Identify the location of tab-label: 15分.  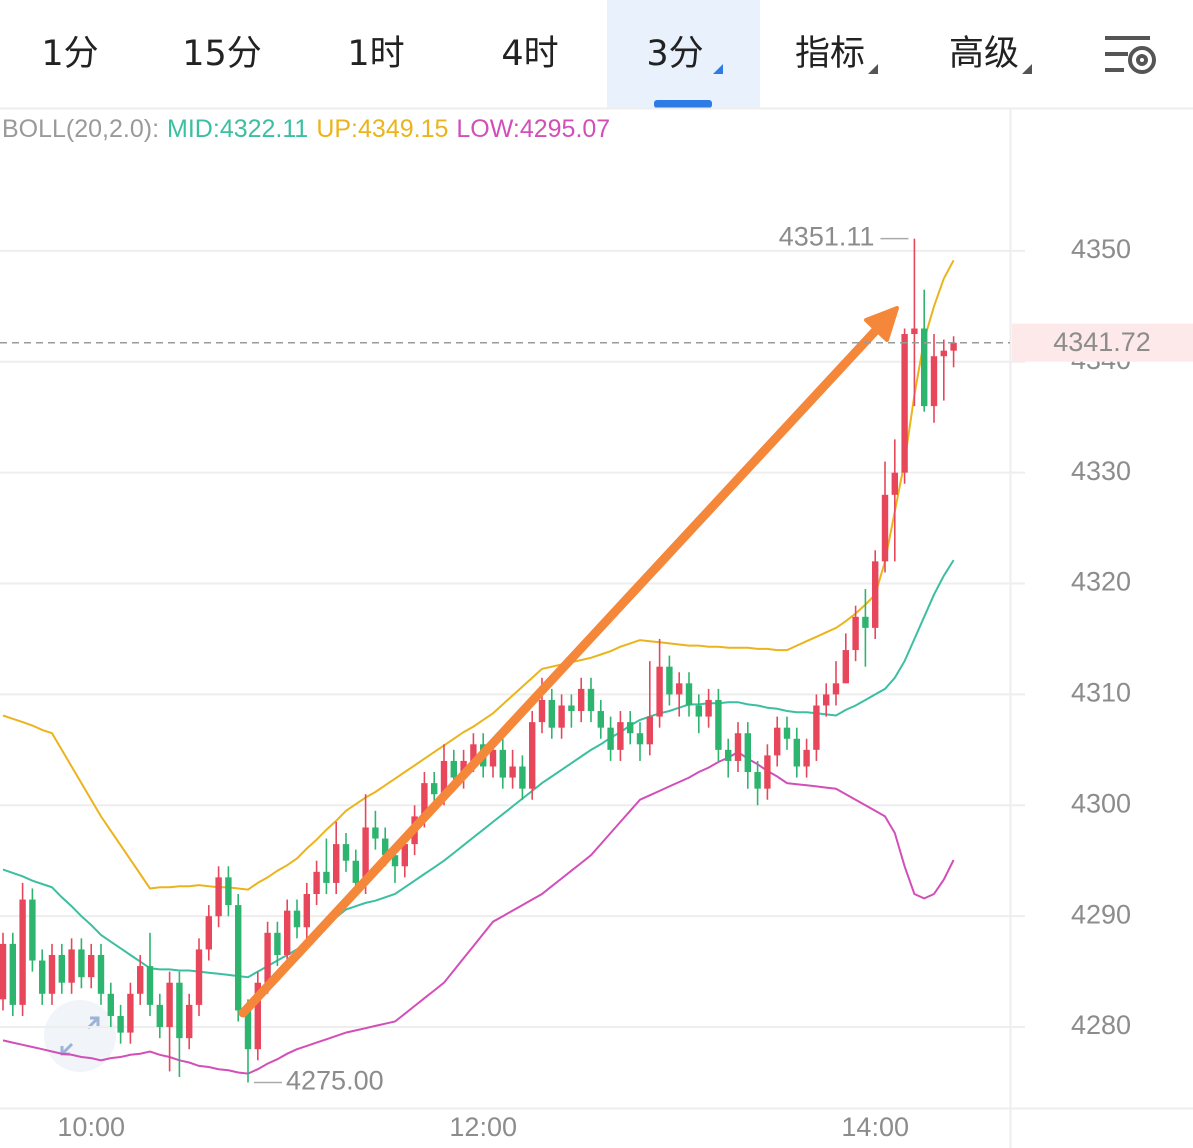
(222, 54).